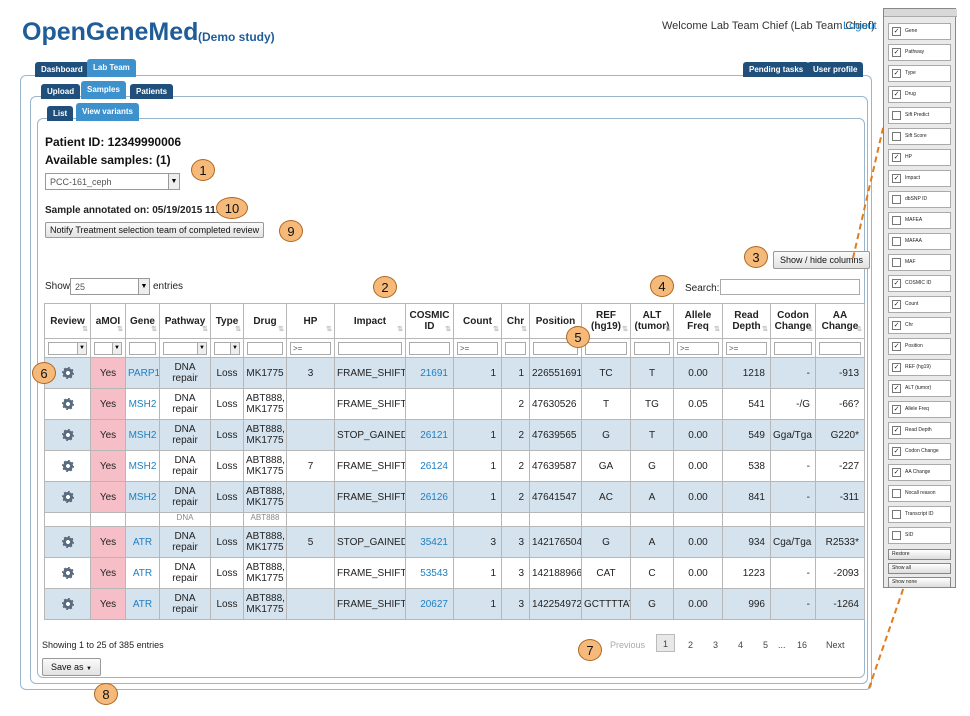  Describe the element at coordinates (515, 321) in the screenshot. I see `column-header-chr: Chr ⇅` at that location.